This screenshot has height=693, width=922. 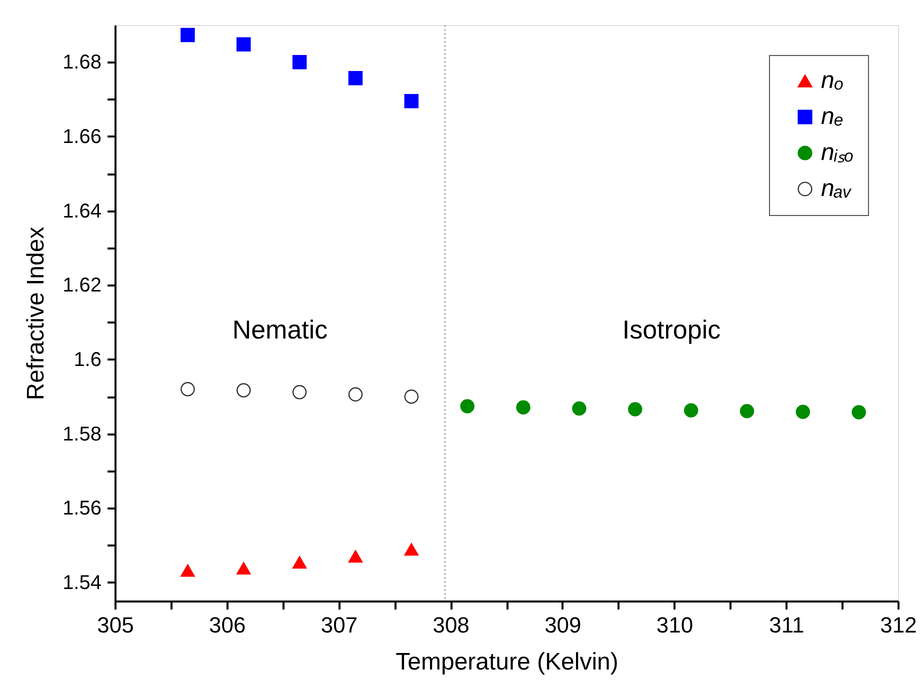 I want to click on y-tick-label: 1.64, so click(x=82, y=211).